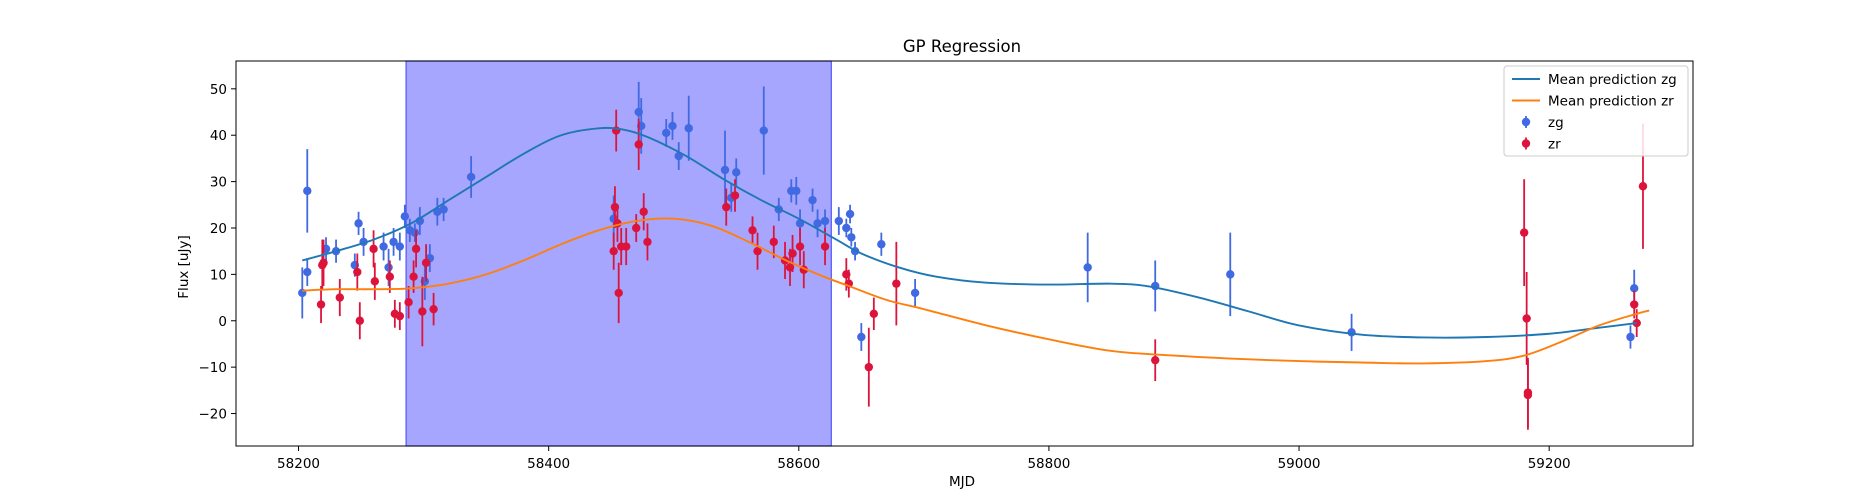 The image size is (1875, 500). I want to click on x-tick-label: 58200, so click(298, 464).